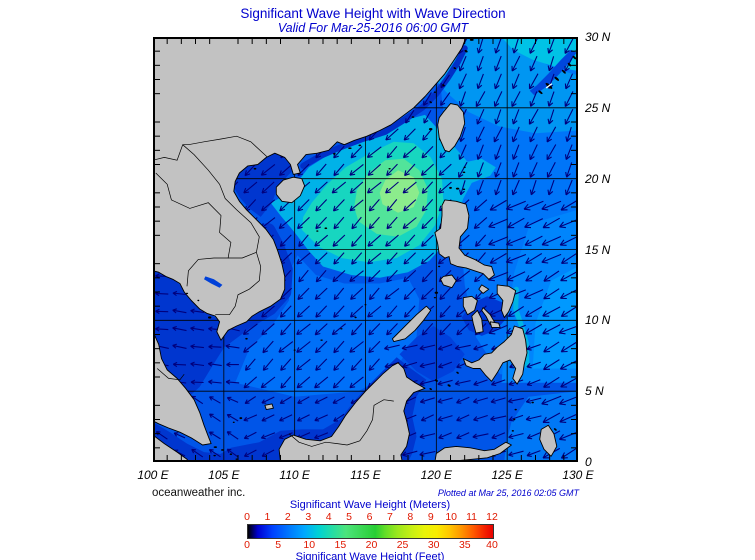  Describe the element at coordinates (369, 517) in the screenshot. I see `colorbar-tick-6: 6` at that location.